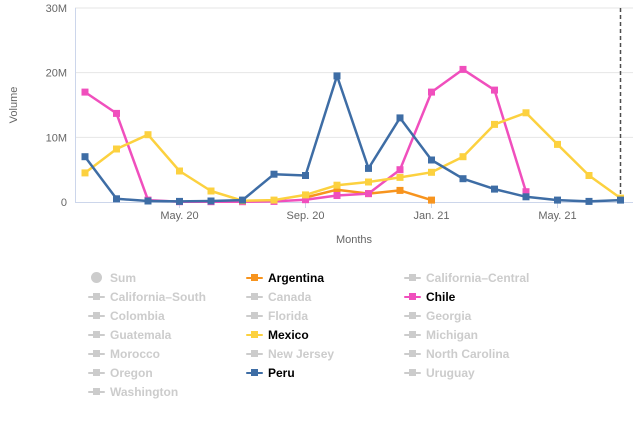 The height and width of the screenshot is (426, 639). What do you see at coordinates (56, 138) in the screenshot?
I see `y-axis-tick-label: 10M` at bounding box center [56, 138].